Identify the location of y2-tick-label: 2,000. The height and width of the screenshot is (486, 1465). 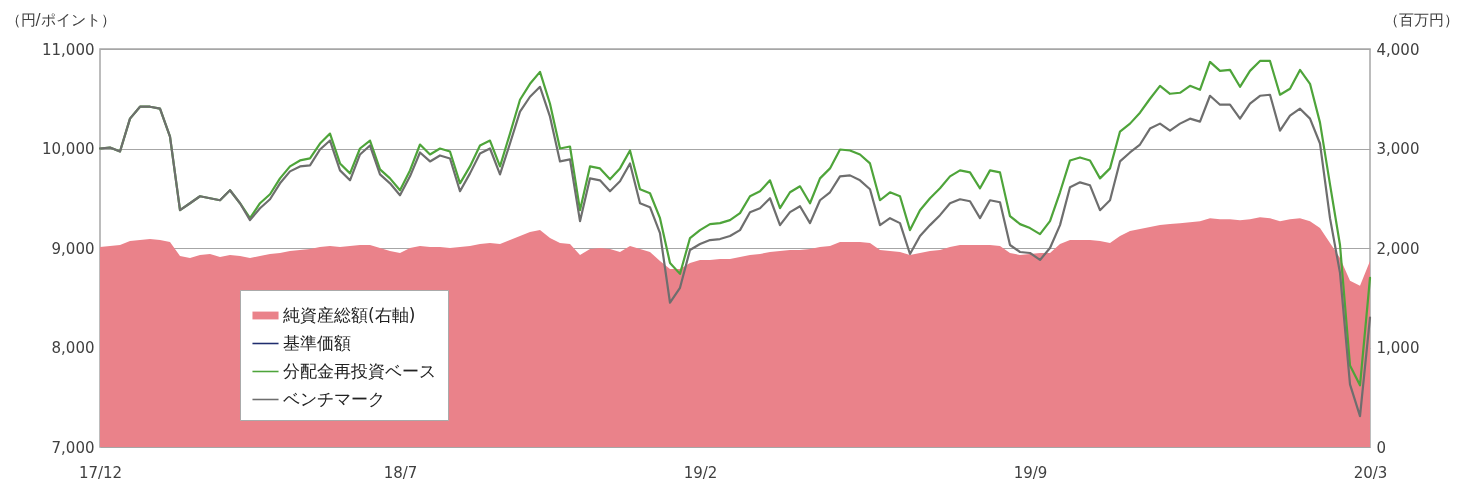
(1398, 248).